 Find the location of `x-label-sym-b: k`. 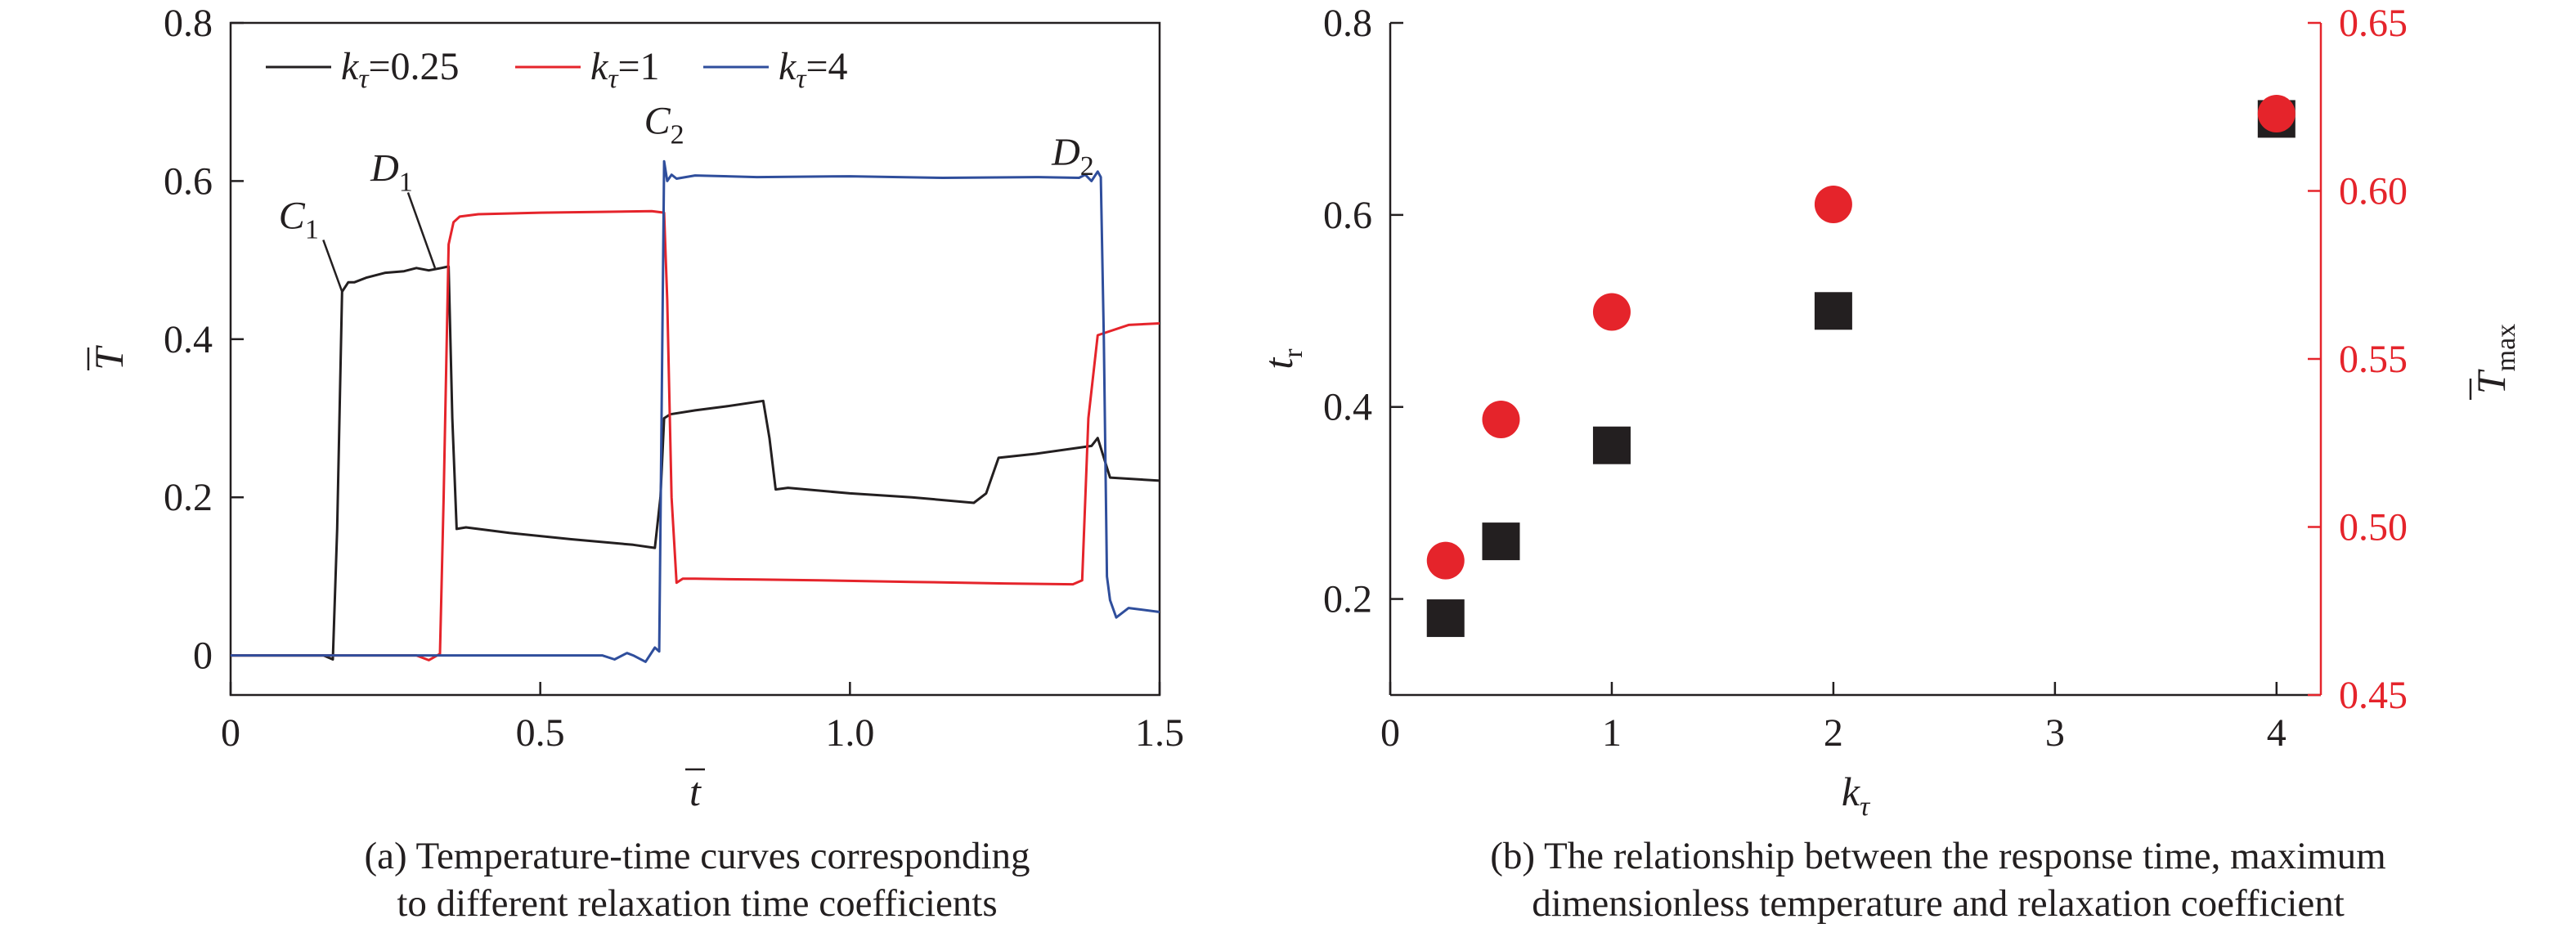

x-label-sym-b: k is located at coordinates (1851, 791).